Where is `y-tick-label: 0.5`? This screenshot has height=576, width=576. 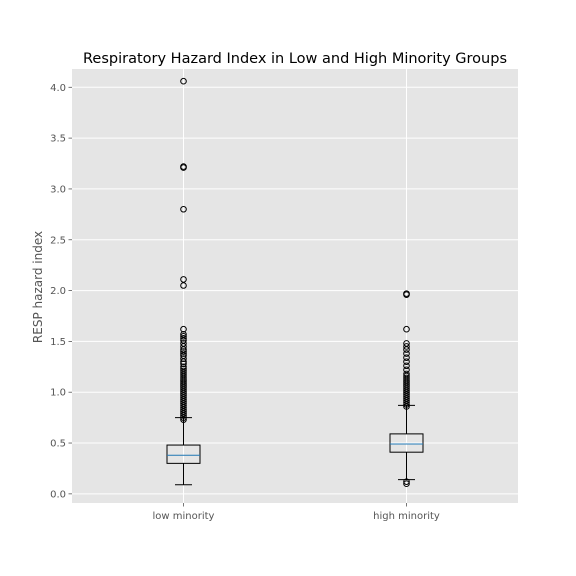 y-tick-label: 0.5 is located at coordinates (58, 444).